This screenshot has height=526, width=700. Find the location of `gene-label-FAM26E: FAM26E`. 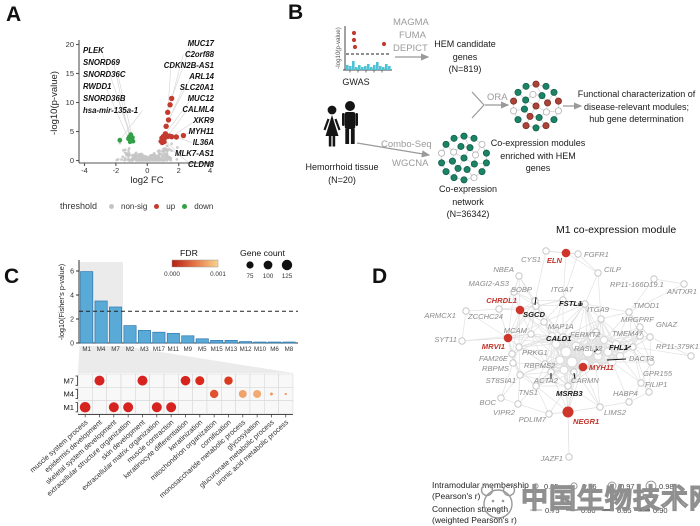

gene-label-FAM26E: FAM26E is located at coordinates (494, 358).